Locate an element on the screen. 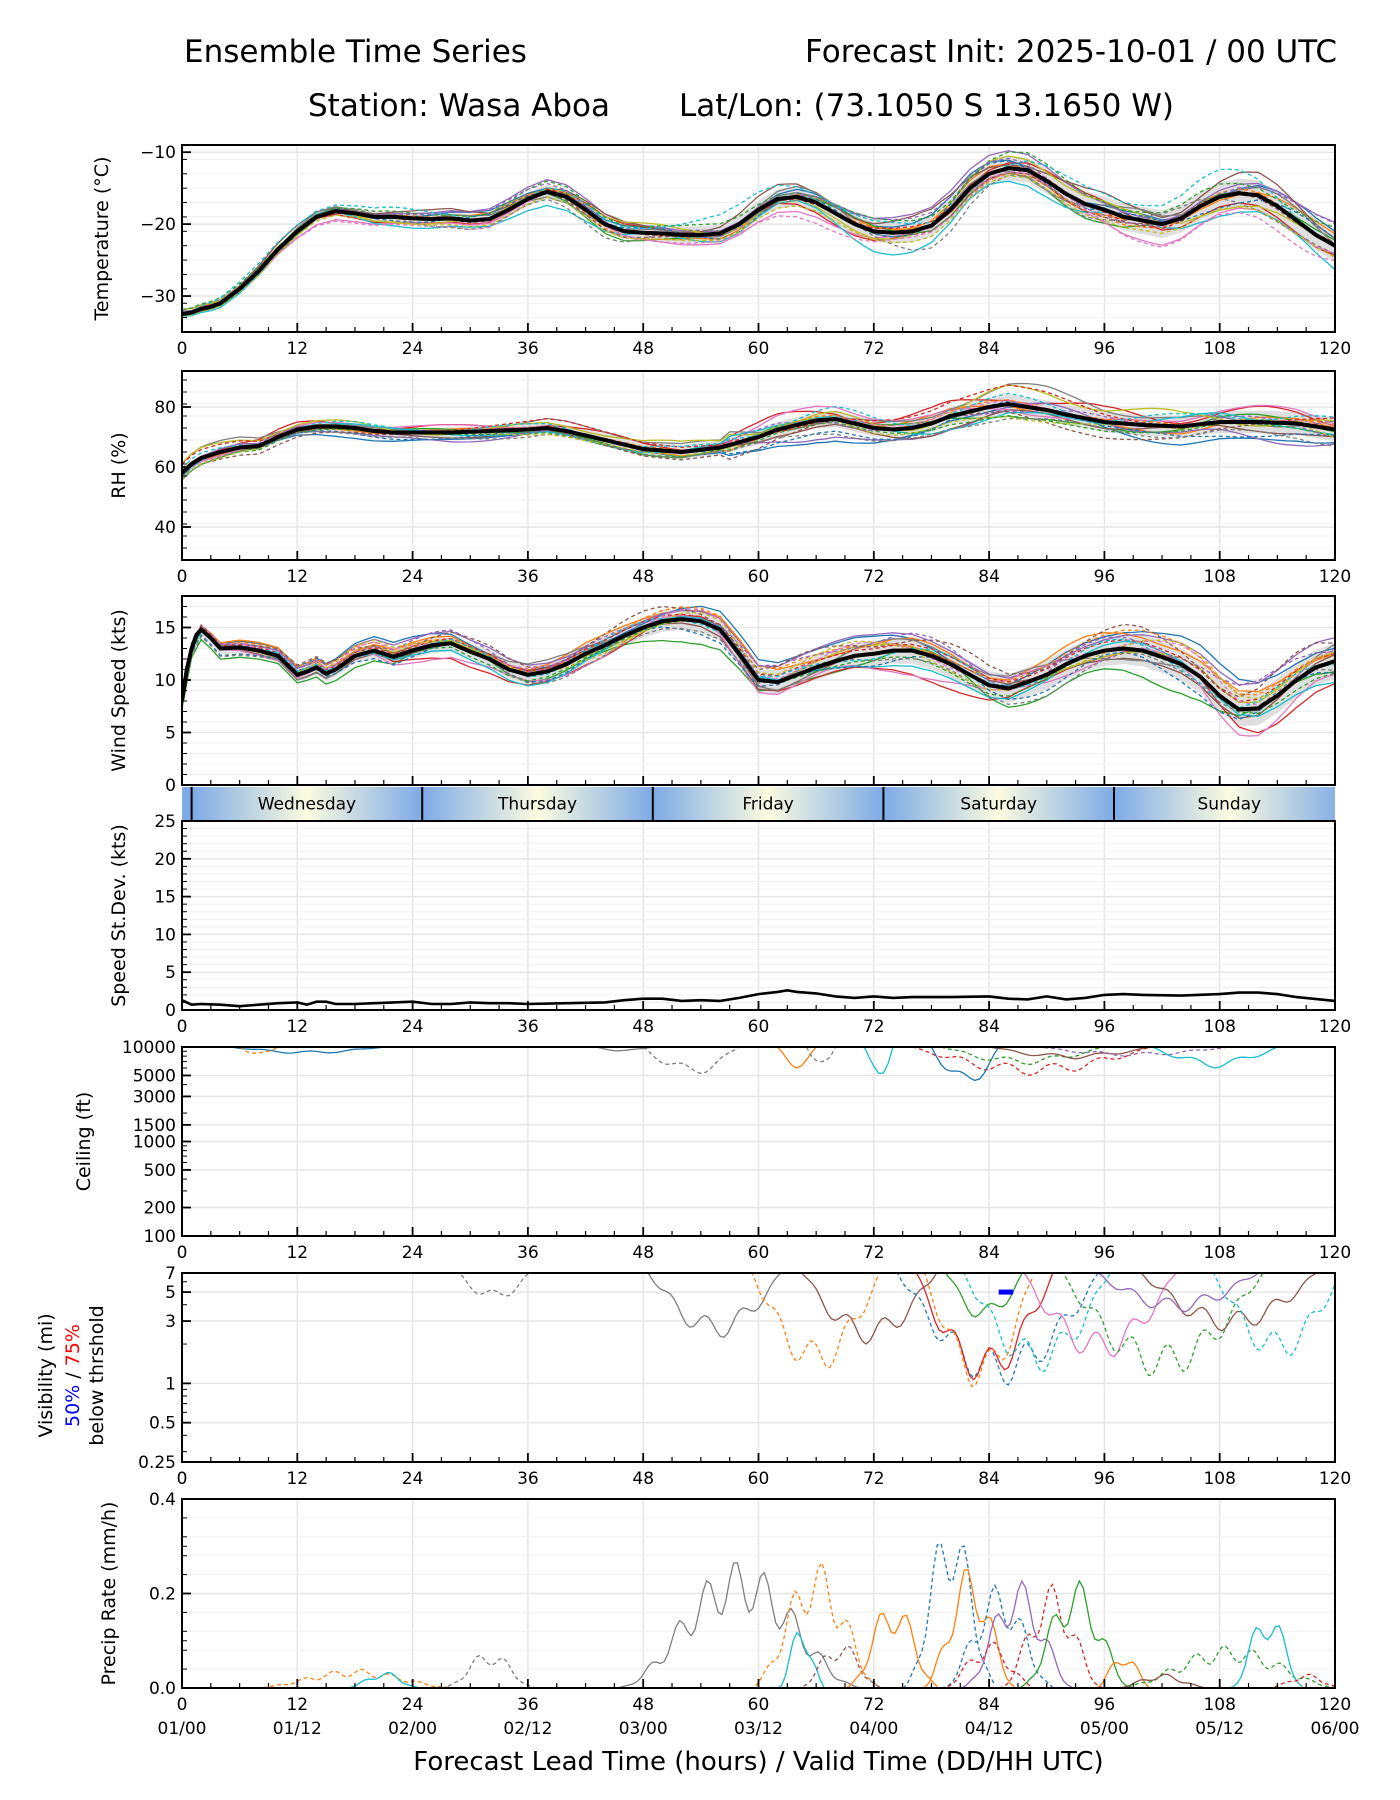 The width and height of the screenshot is (1400, 1800). day-label: Friday is located at coordinates (768, 805).